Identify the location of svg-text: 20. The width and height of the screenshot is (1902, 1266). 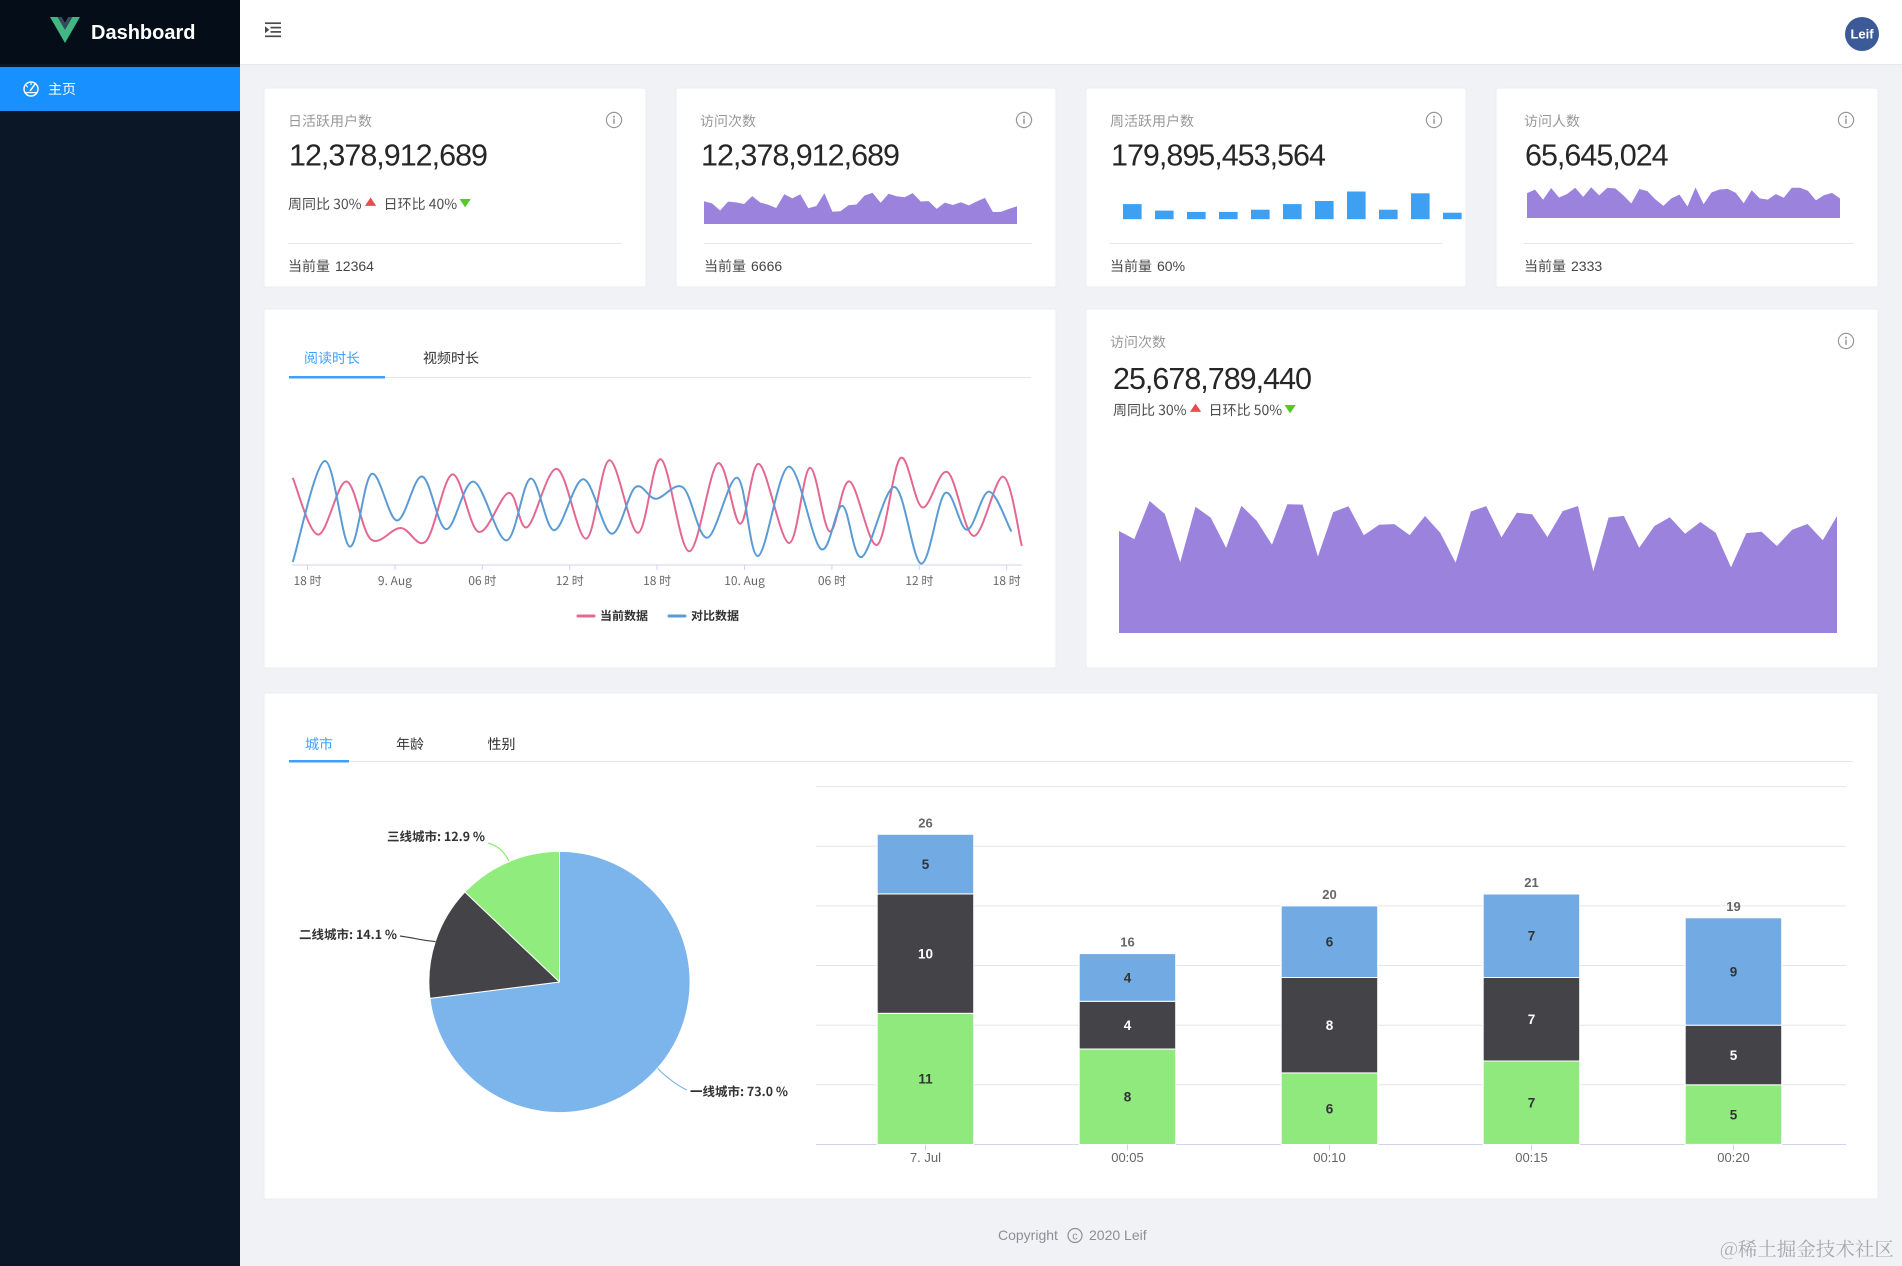
(1329, 894).